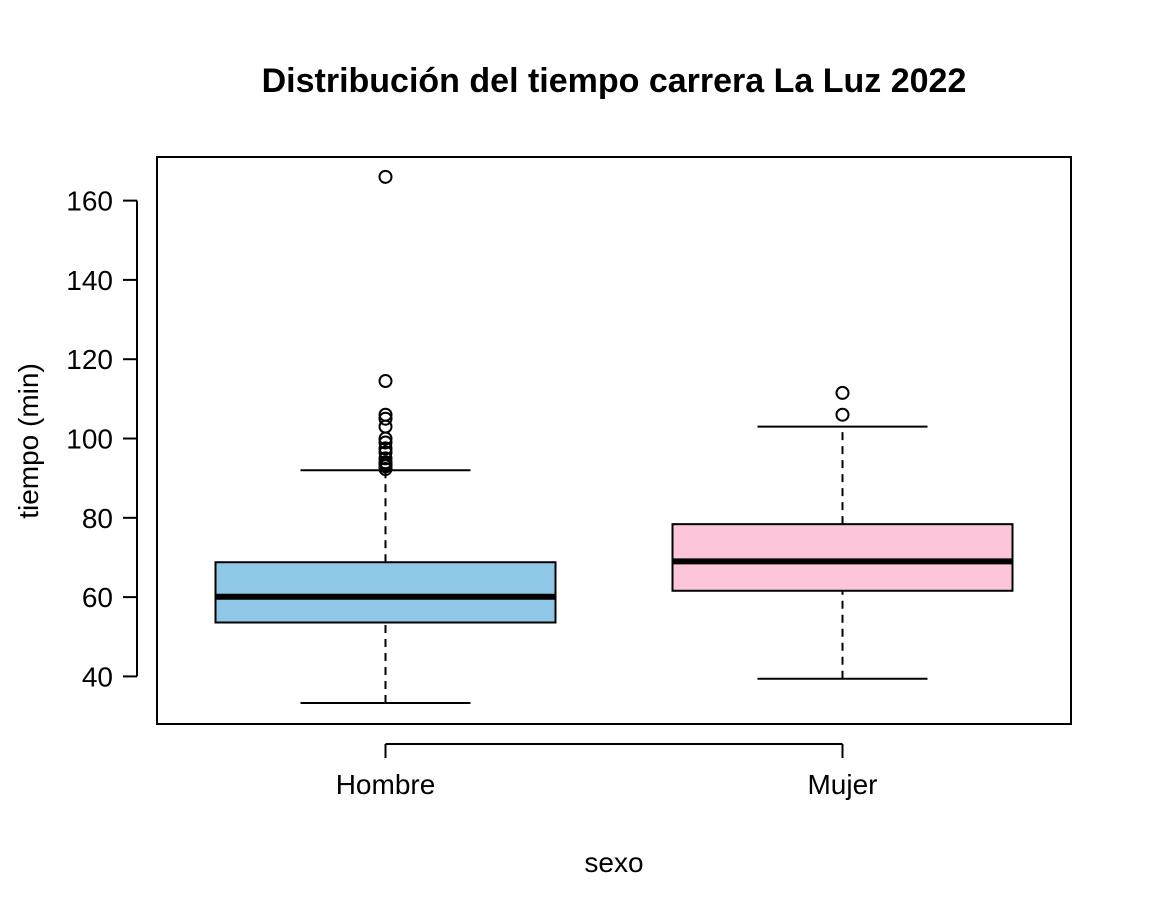 This screenshot has height=921, width=1152. I want to click on y-tick-label: 40, so click(97, 676).